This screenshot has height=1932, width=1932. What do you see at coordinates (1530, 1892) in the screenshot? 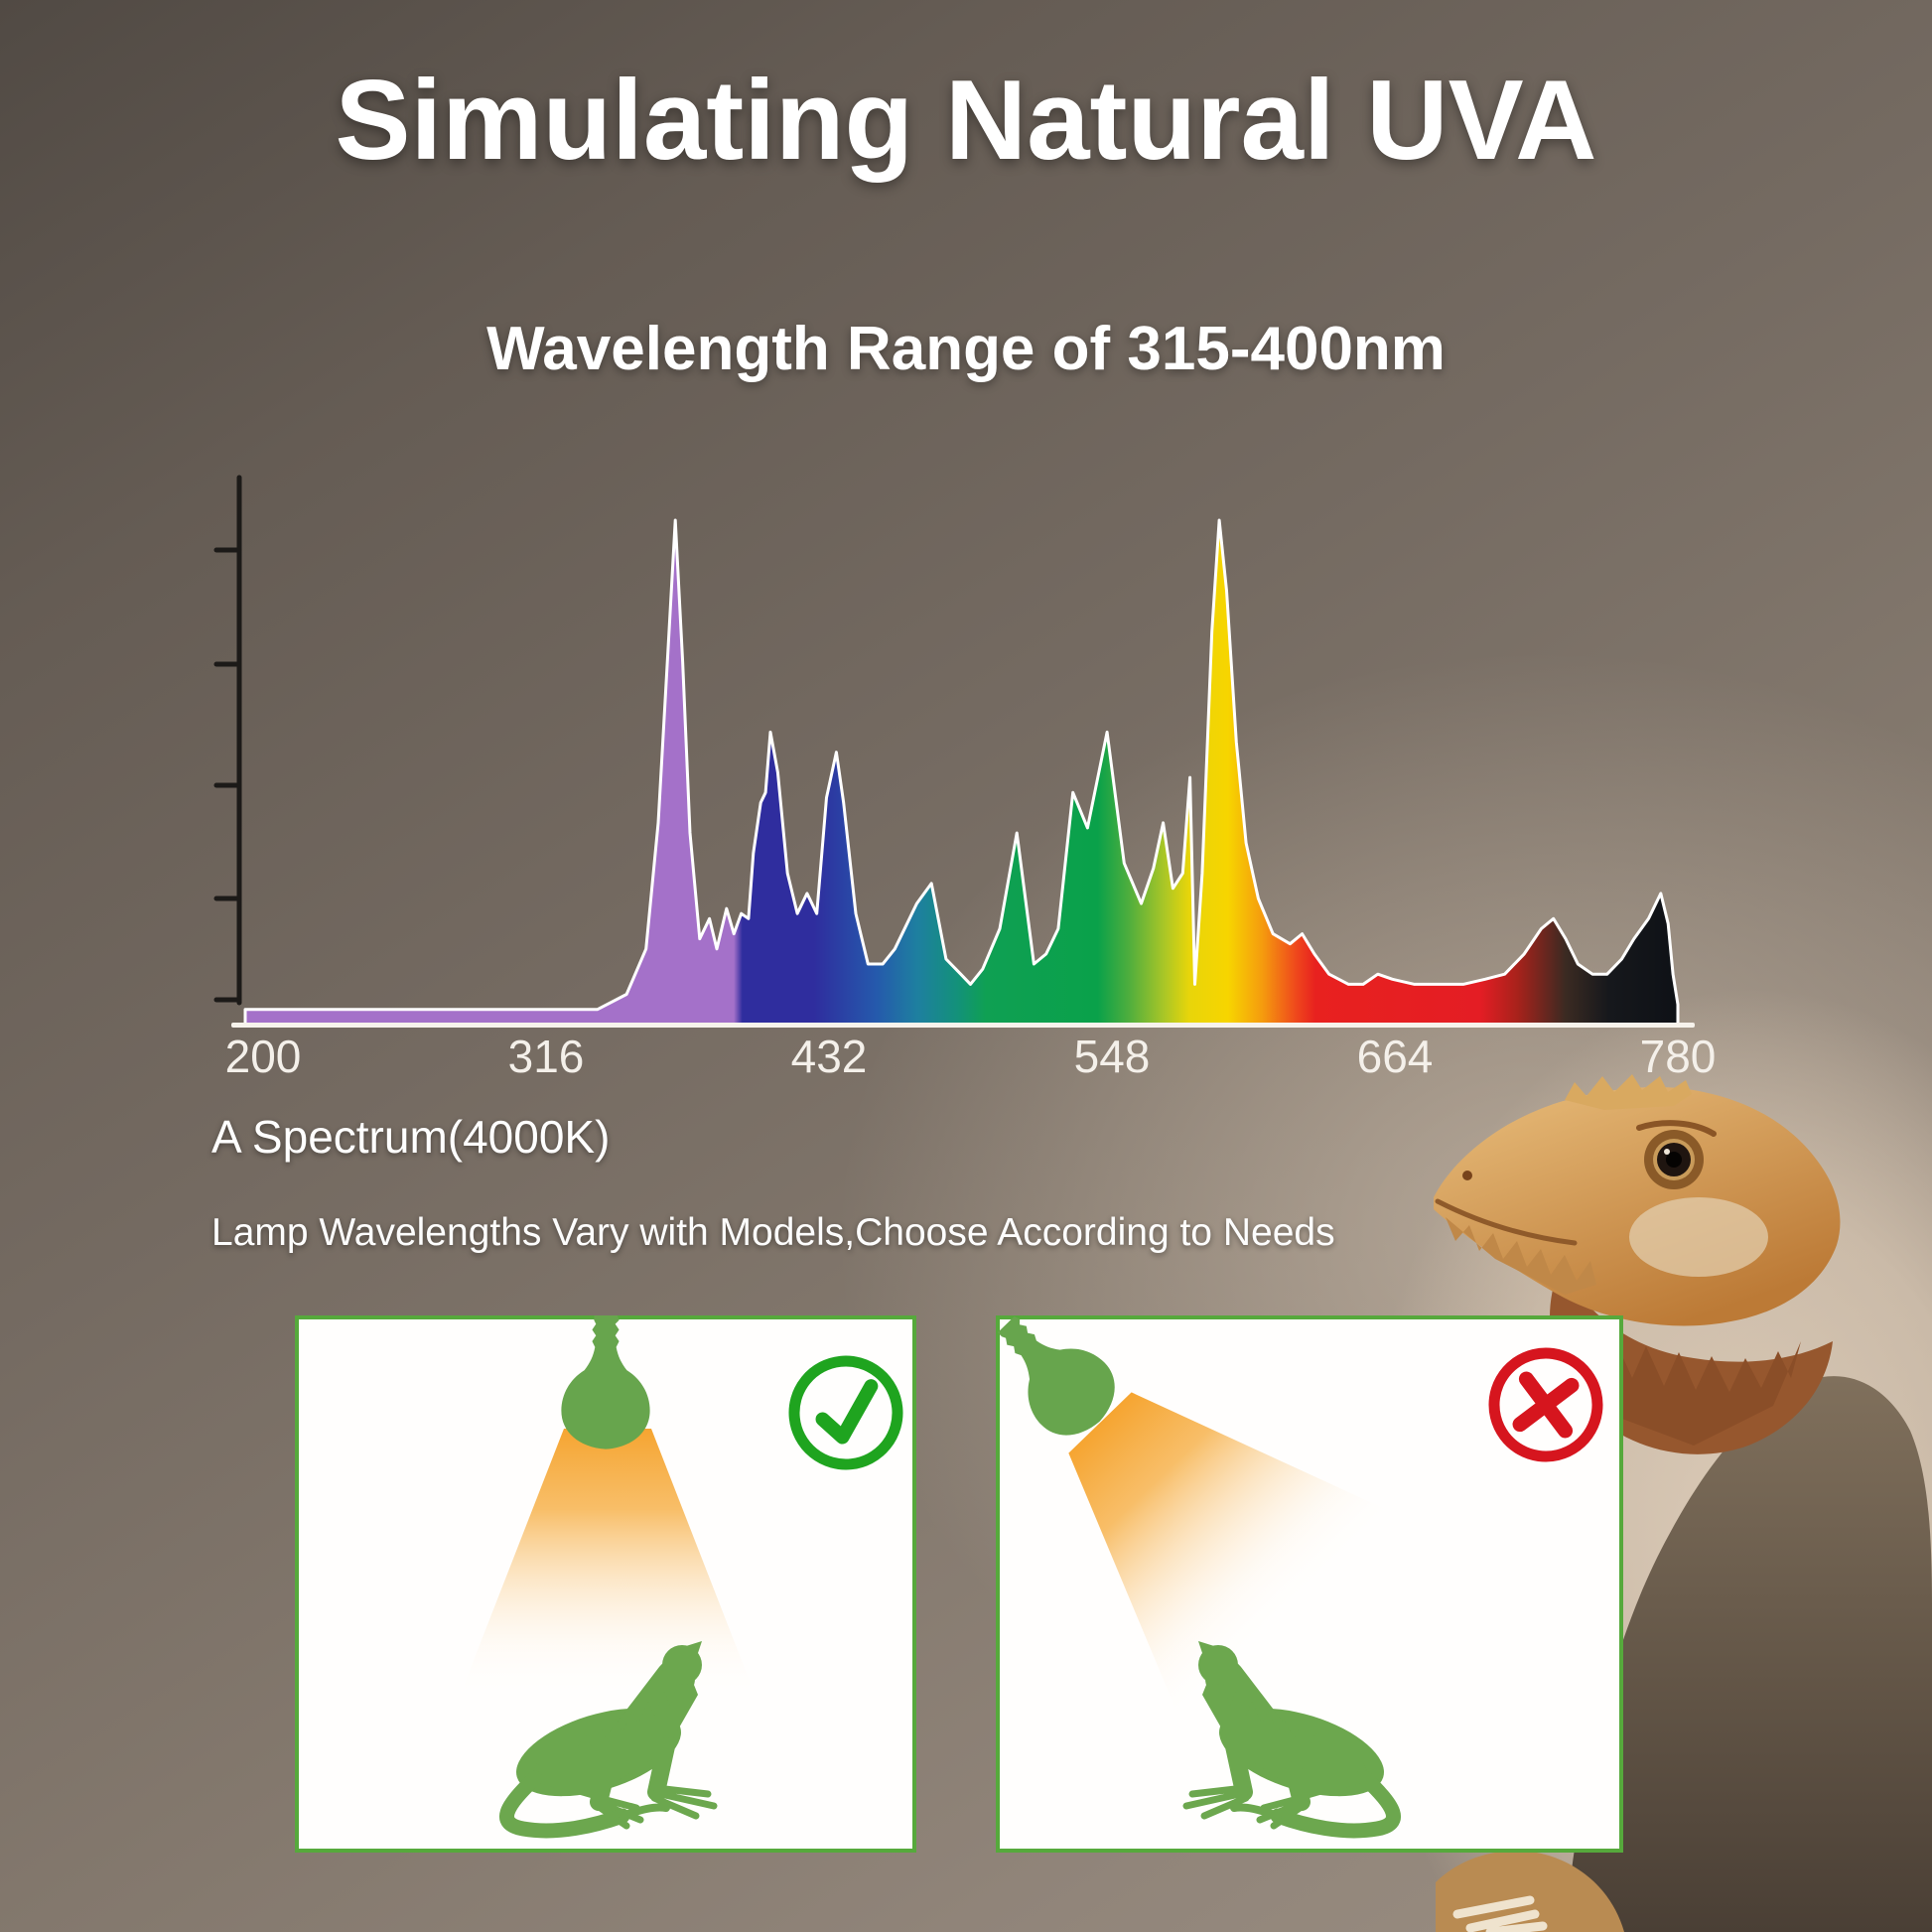
I see `dragon-front-claw` at bounding box center [1530, 1892].